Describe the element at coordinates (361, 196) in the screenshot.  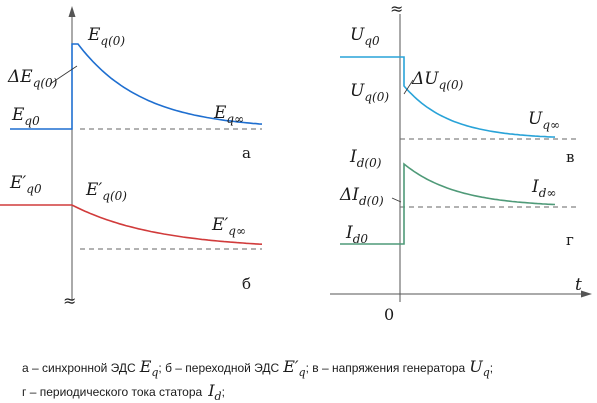
I see `delta-id-label: ΔId(0)` at that location.